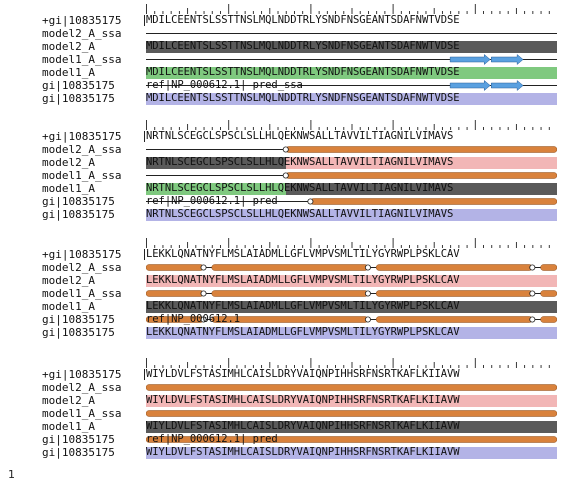  What do you see at coordinates (224, 85) in the screenshot?
I see `ssa-annotation-text: ref|NP_000612.1| pred_ssa` at bounding box center [224, 85].